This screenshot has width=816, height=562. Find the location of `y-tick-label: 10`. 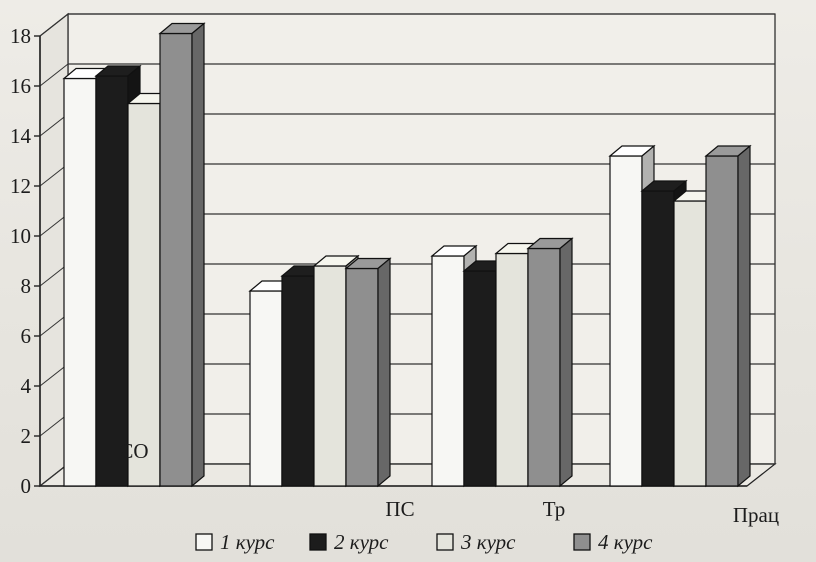

y-tick-label: 10 is located at coordinates (20, 236).